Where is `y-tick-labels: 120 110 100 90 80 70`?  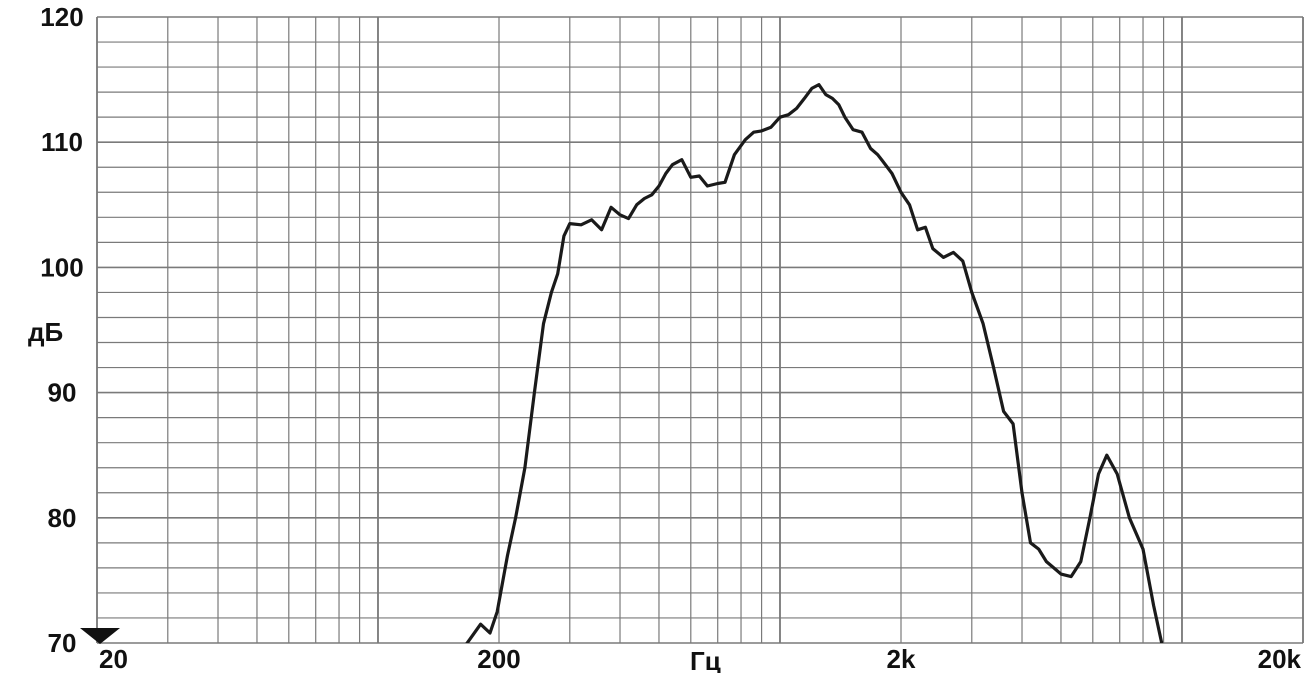
y-tick-labels: 120 110 100 90 80 70 is located at coordinates (61, 330).